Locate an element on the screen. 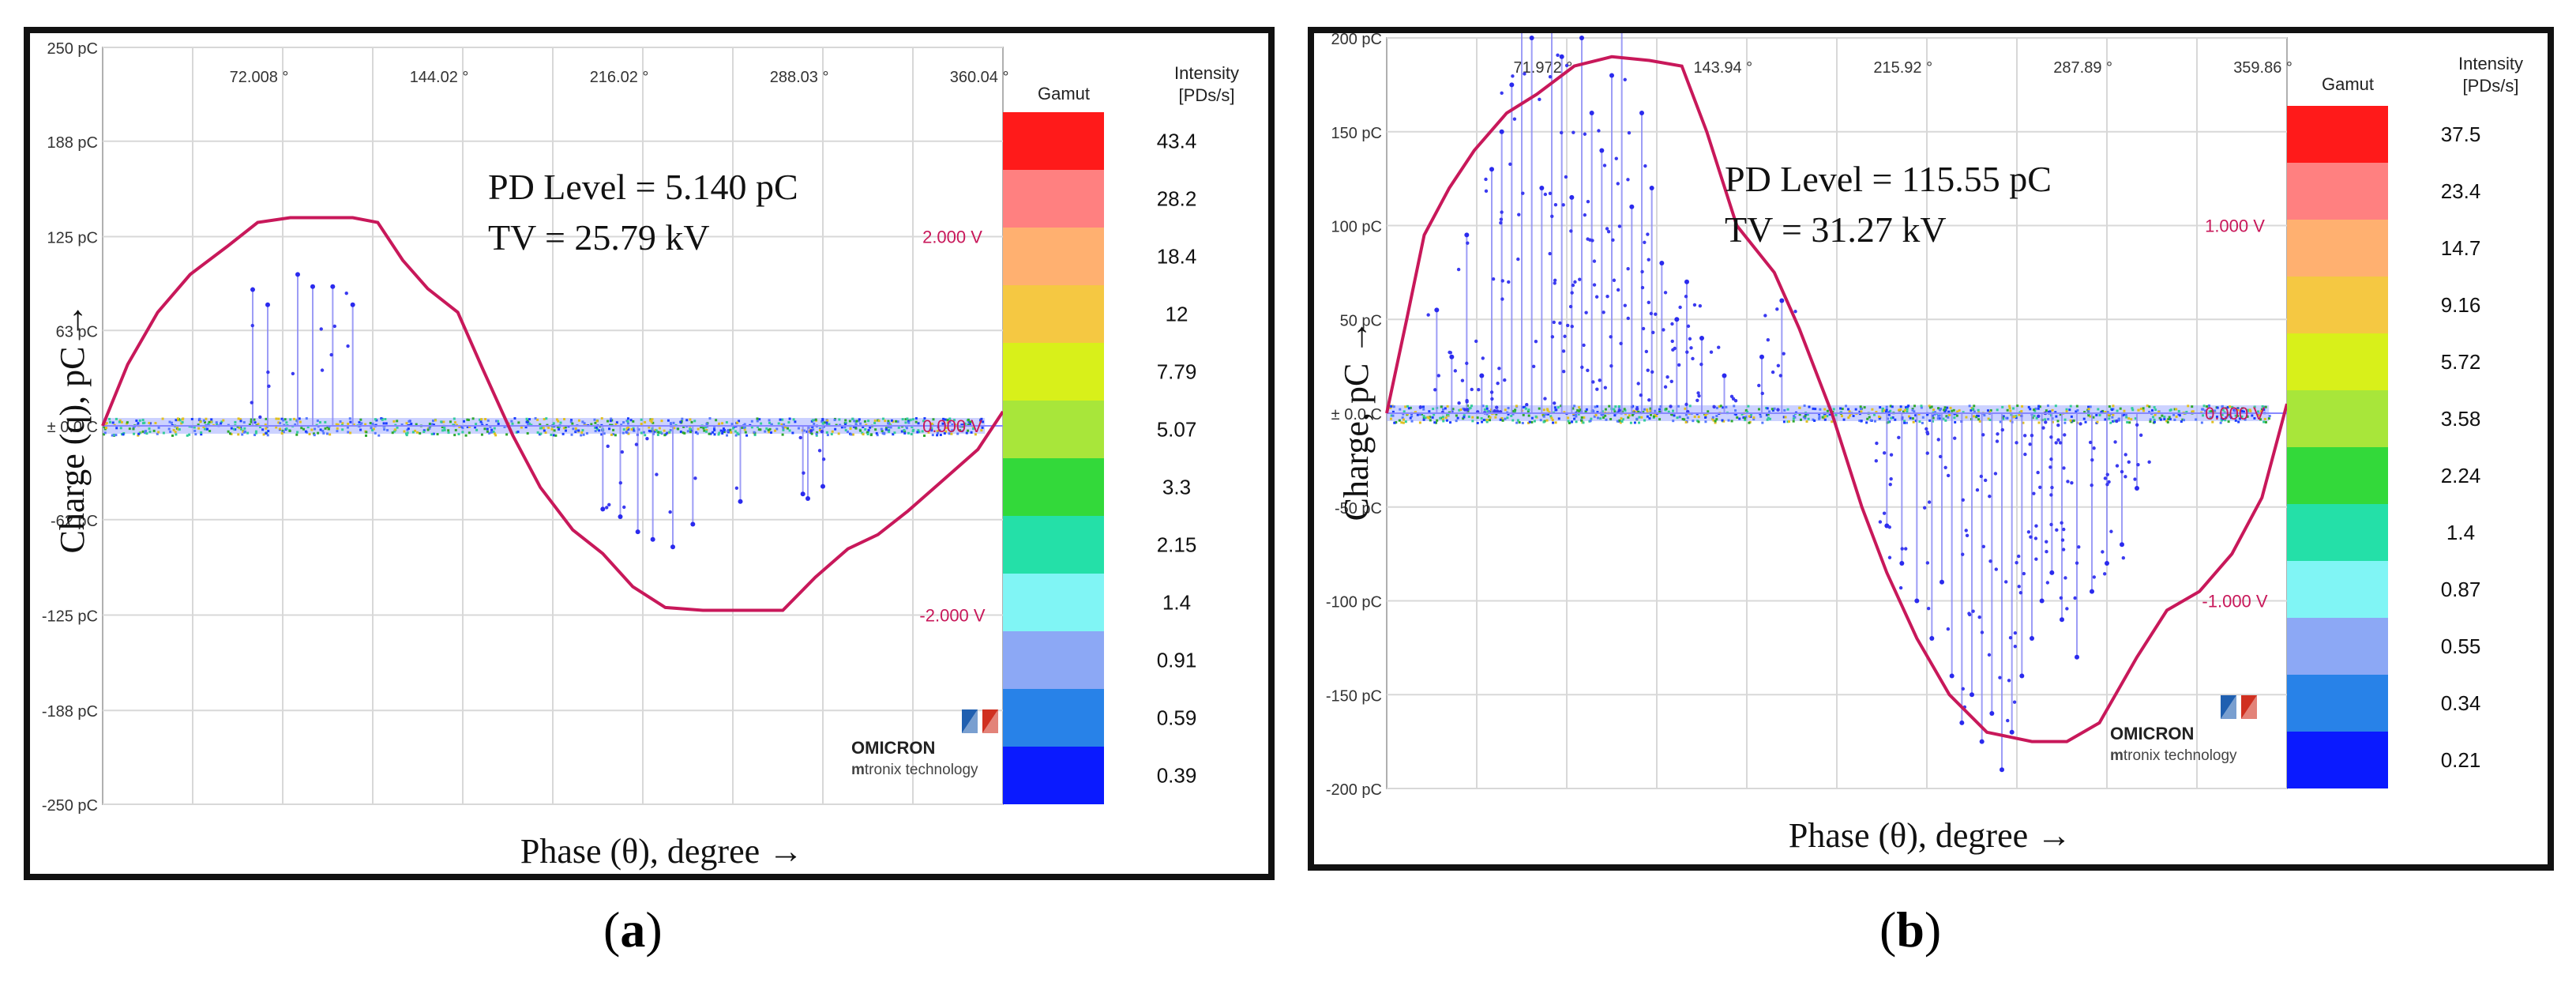 The height and width of the screenshot is (986, 2576). gamut-value: 1.4 is located at coordinates (2460, 532).